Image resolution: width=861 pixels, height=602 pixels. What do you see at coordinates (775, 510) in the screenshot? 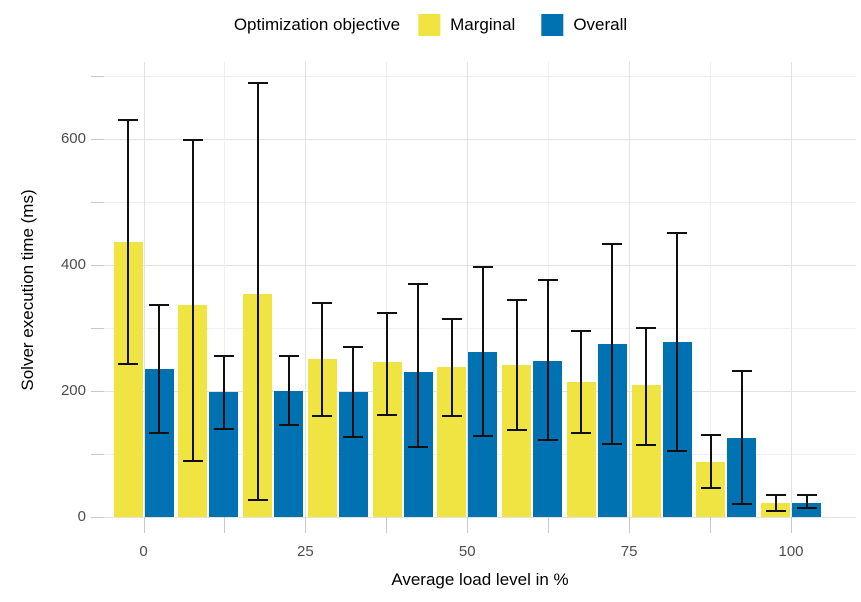
I see `errorbar-cap-bottom-marginal-load100` at bounding box center [775, 510].